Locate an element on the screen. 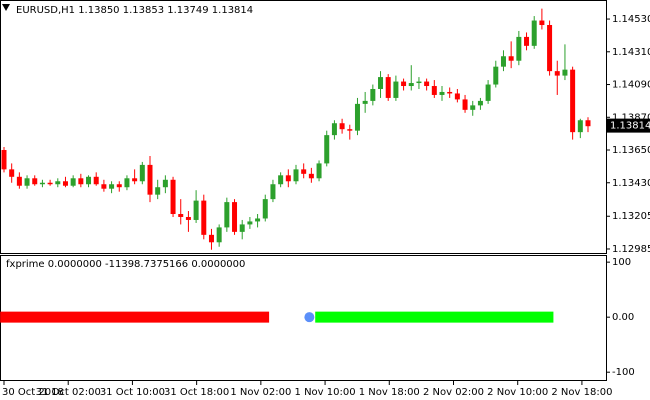 The image size is (650, 400). last-price-box is located at coordinates (628, 125).